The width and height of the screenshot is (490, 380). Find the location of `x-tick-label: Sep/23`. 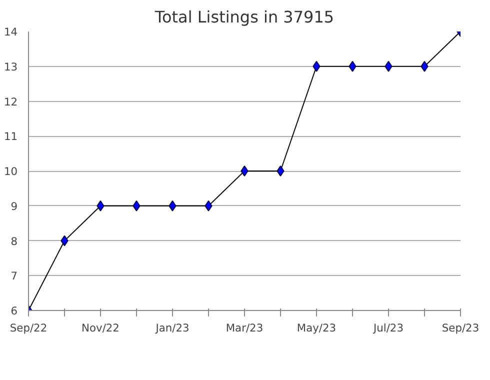

x-tick-label: Sep/23 is located at coordinates (461, 328).